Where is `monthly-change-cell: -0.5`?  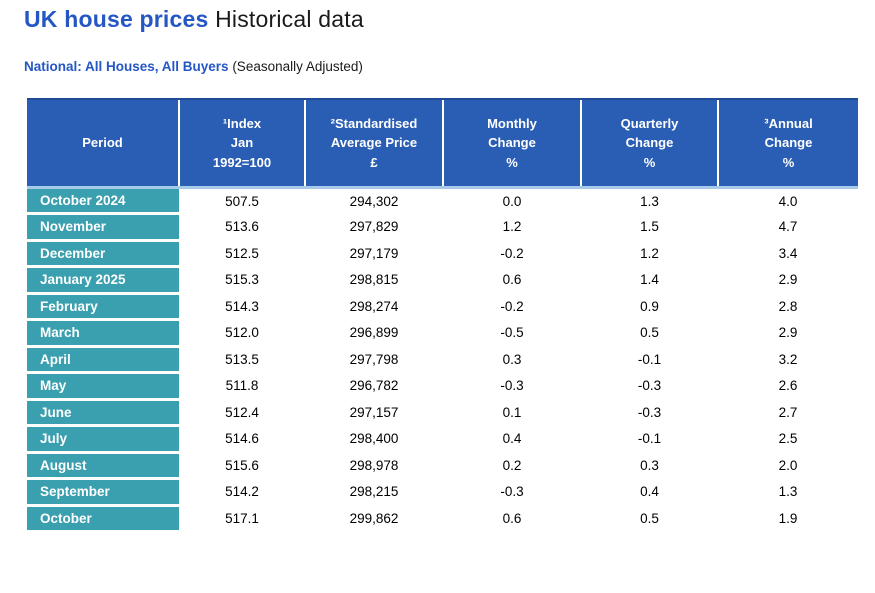 monthly-change-cell: -0.5 is located at coordinates (512, 333).